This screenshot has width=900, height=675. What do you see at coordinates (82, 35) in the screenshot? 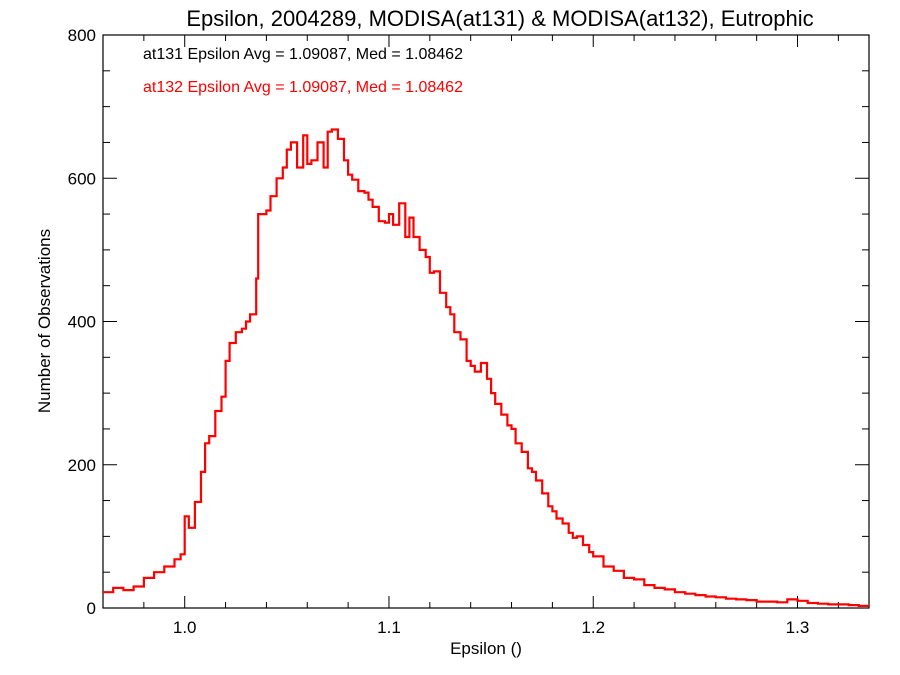
I see `y-tick-label: 800` at bounding box center [82, 35].